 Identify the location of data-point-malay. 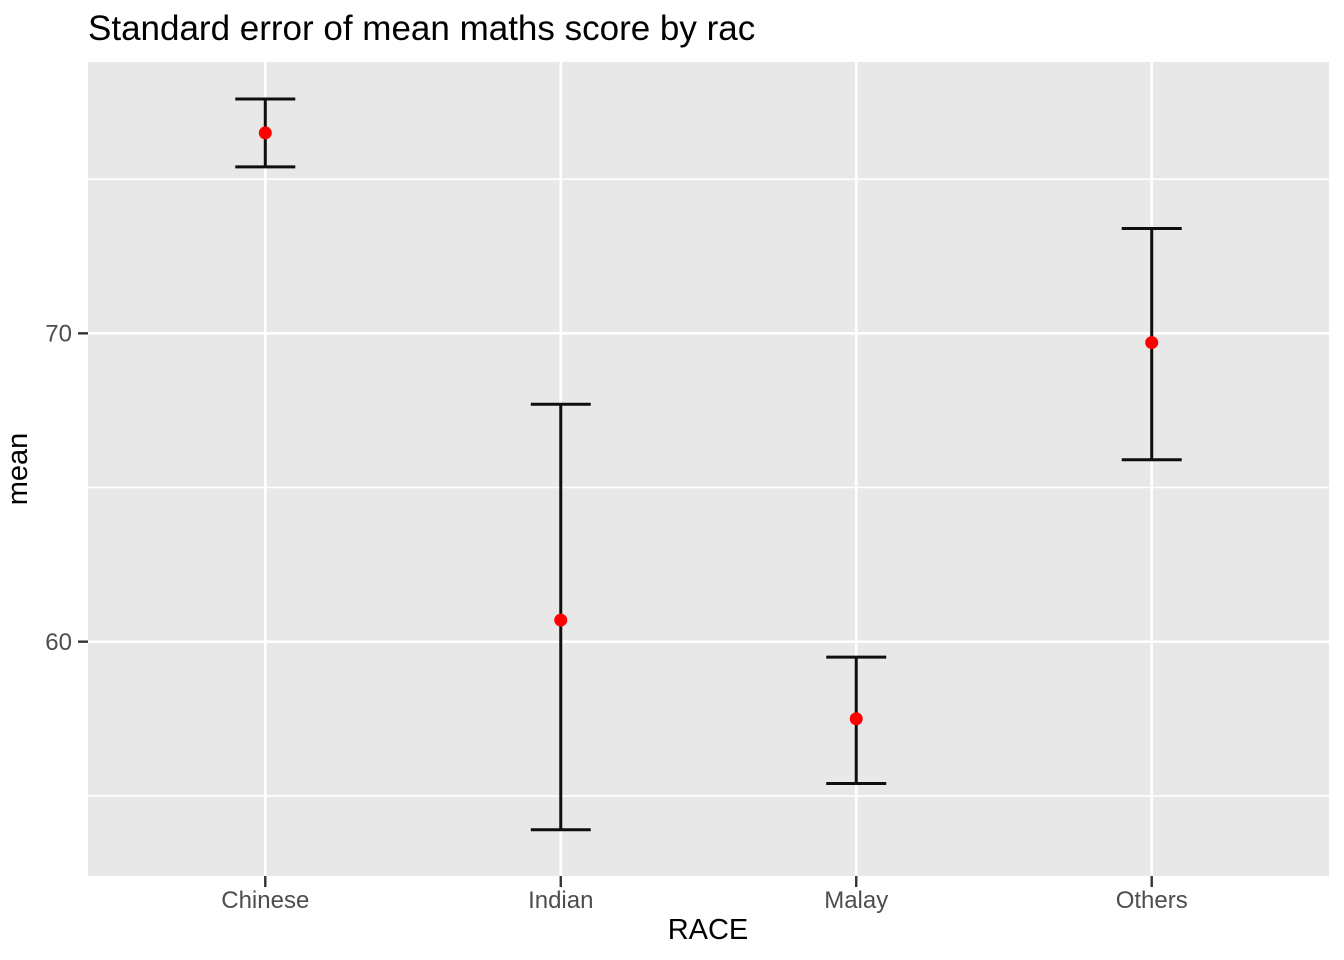
(856, 719).